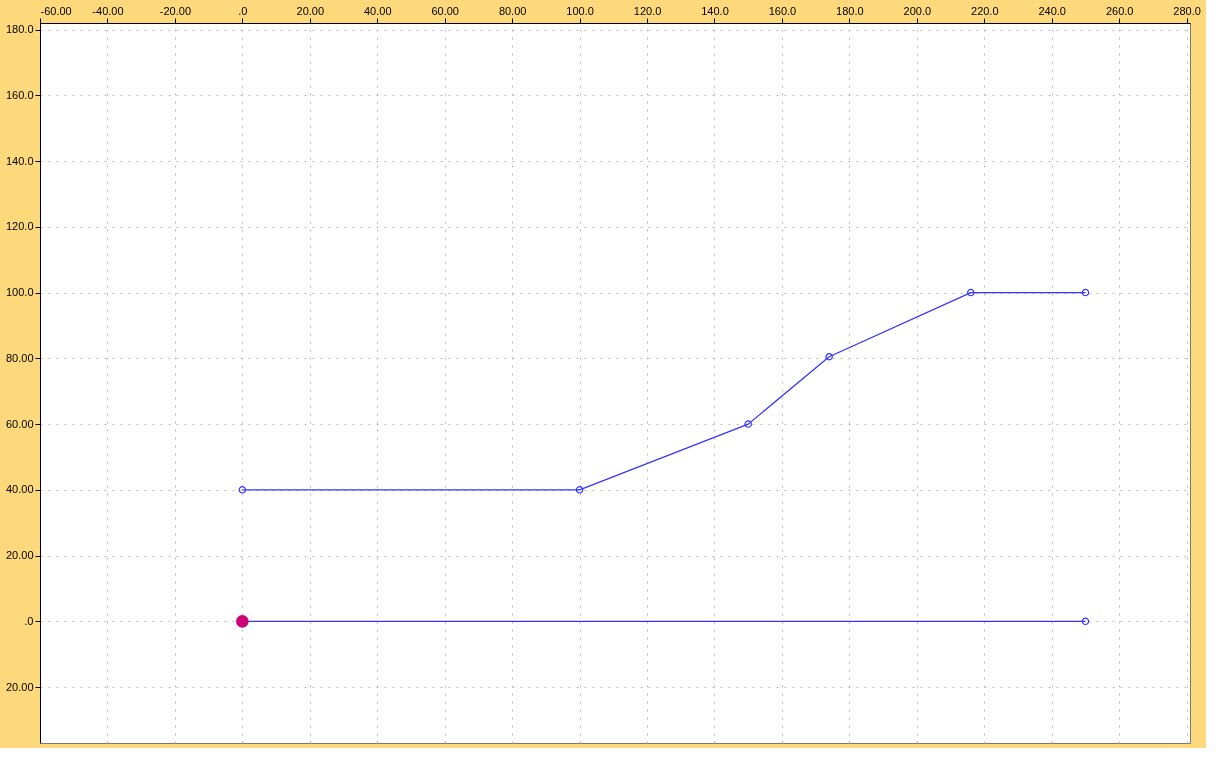 The width and height of the screenshot is (1216, 780). I want to click on x-tick-label: -60.00, so click(56, 10).